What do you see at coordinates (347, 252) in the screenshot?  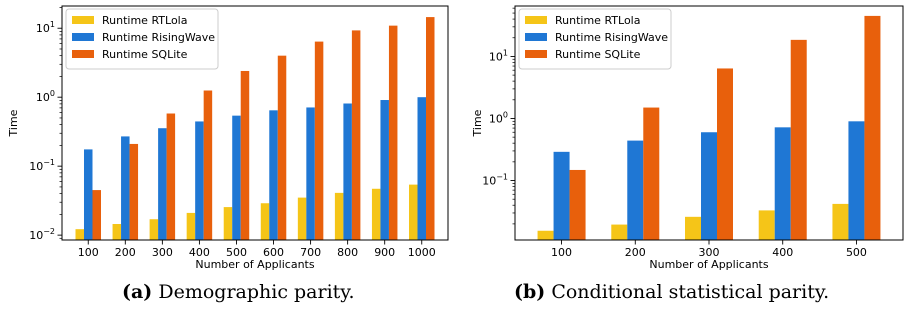 I see `x-tick-label: 800` at bounding box center [347, 252].